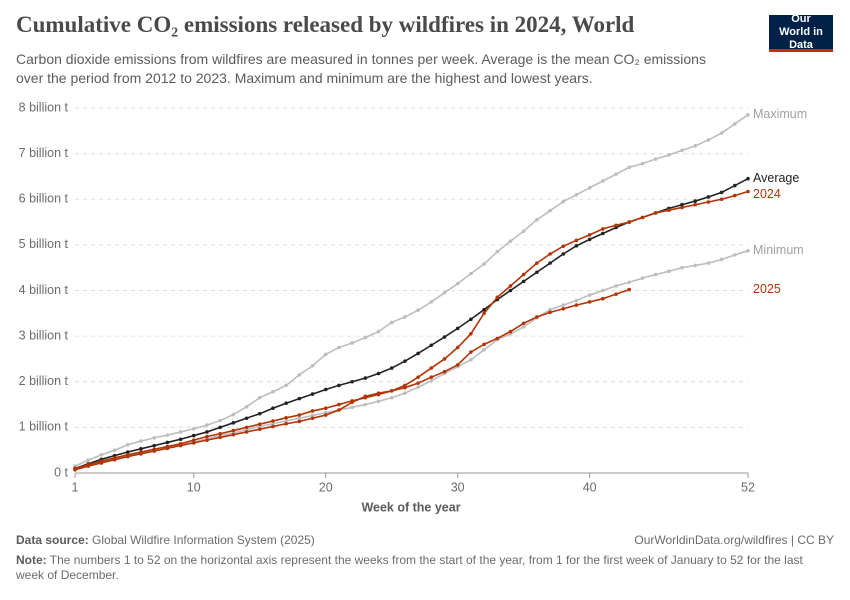 The width and height of the screenshot is (850, 600). I want to click on source-label: Data source:, so click(52, 540).